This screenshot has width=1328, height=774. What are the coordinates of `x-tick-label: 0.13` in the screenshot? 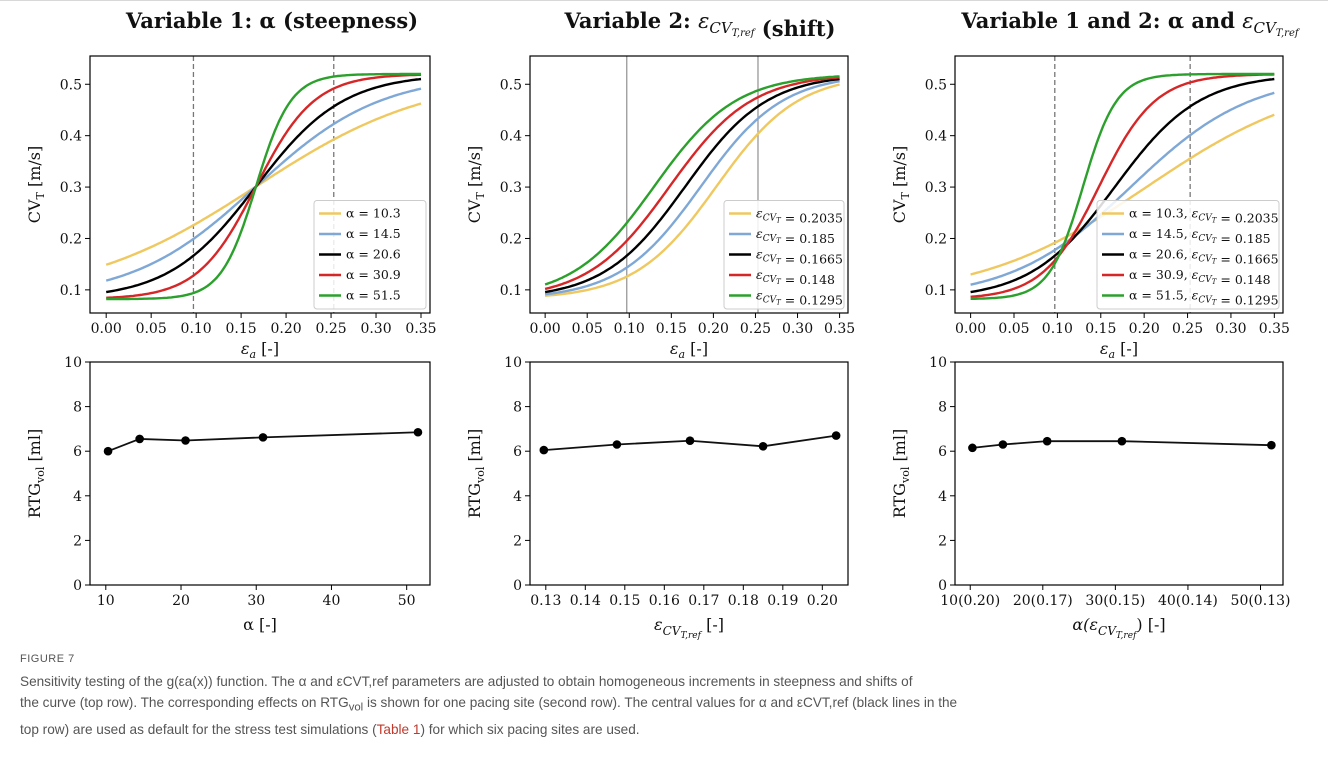 It's located at (545, 601).